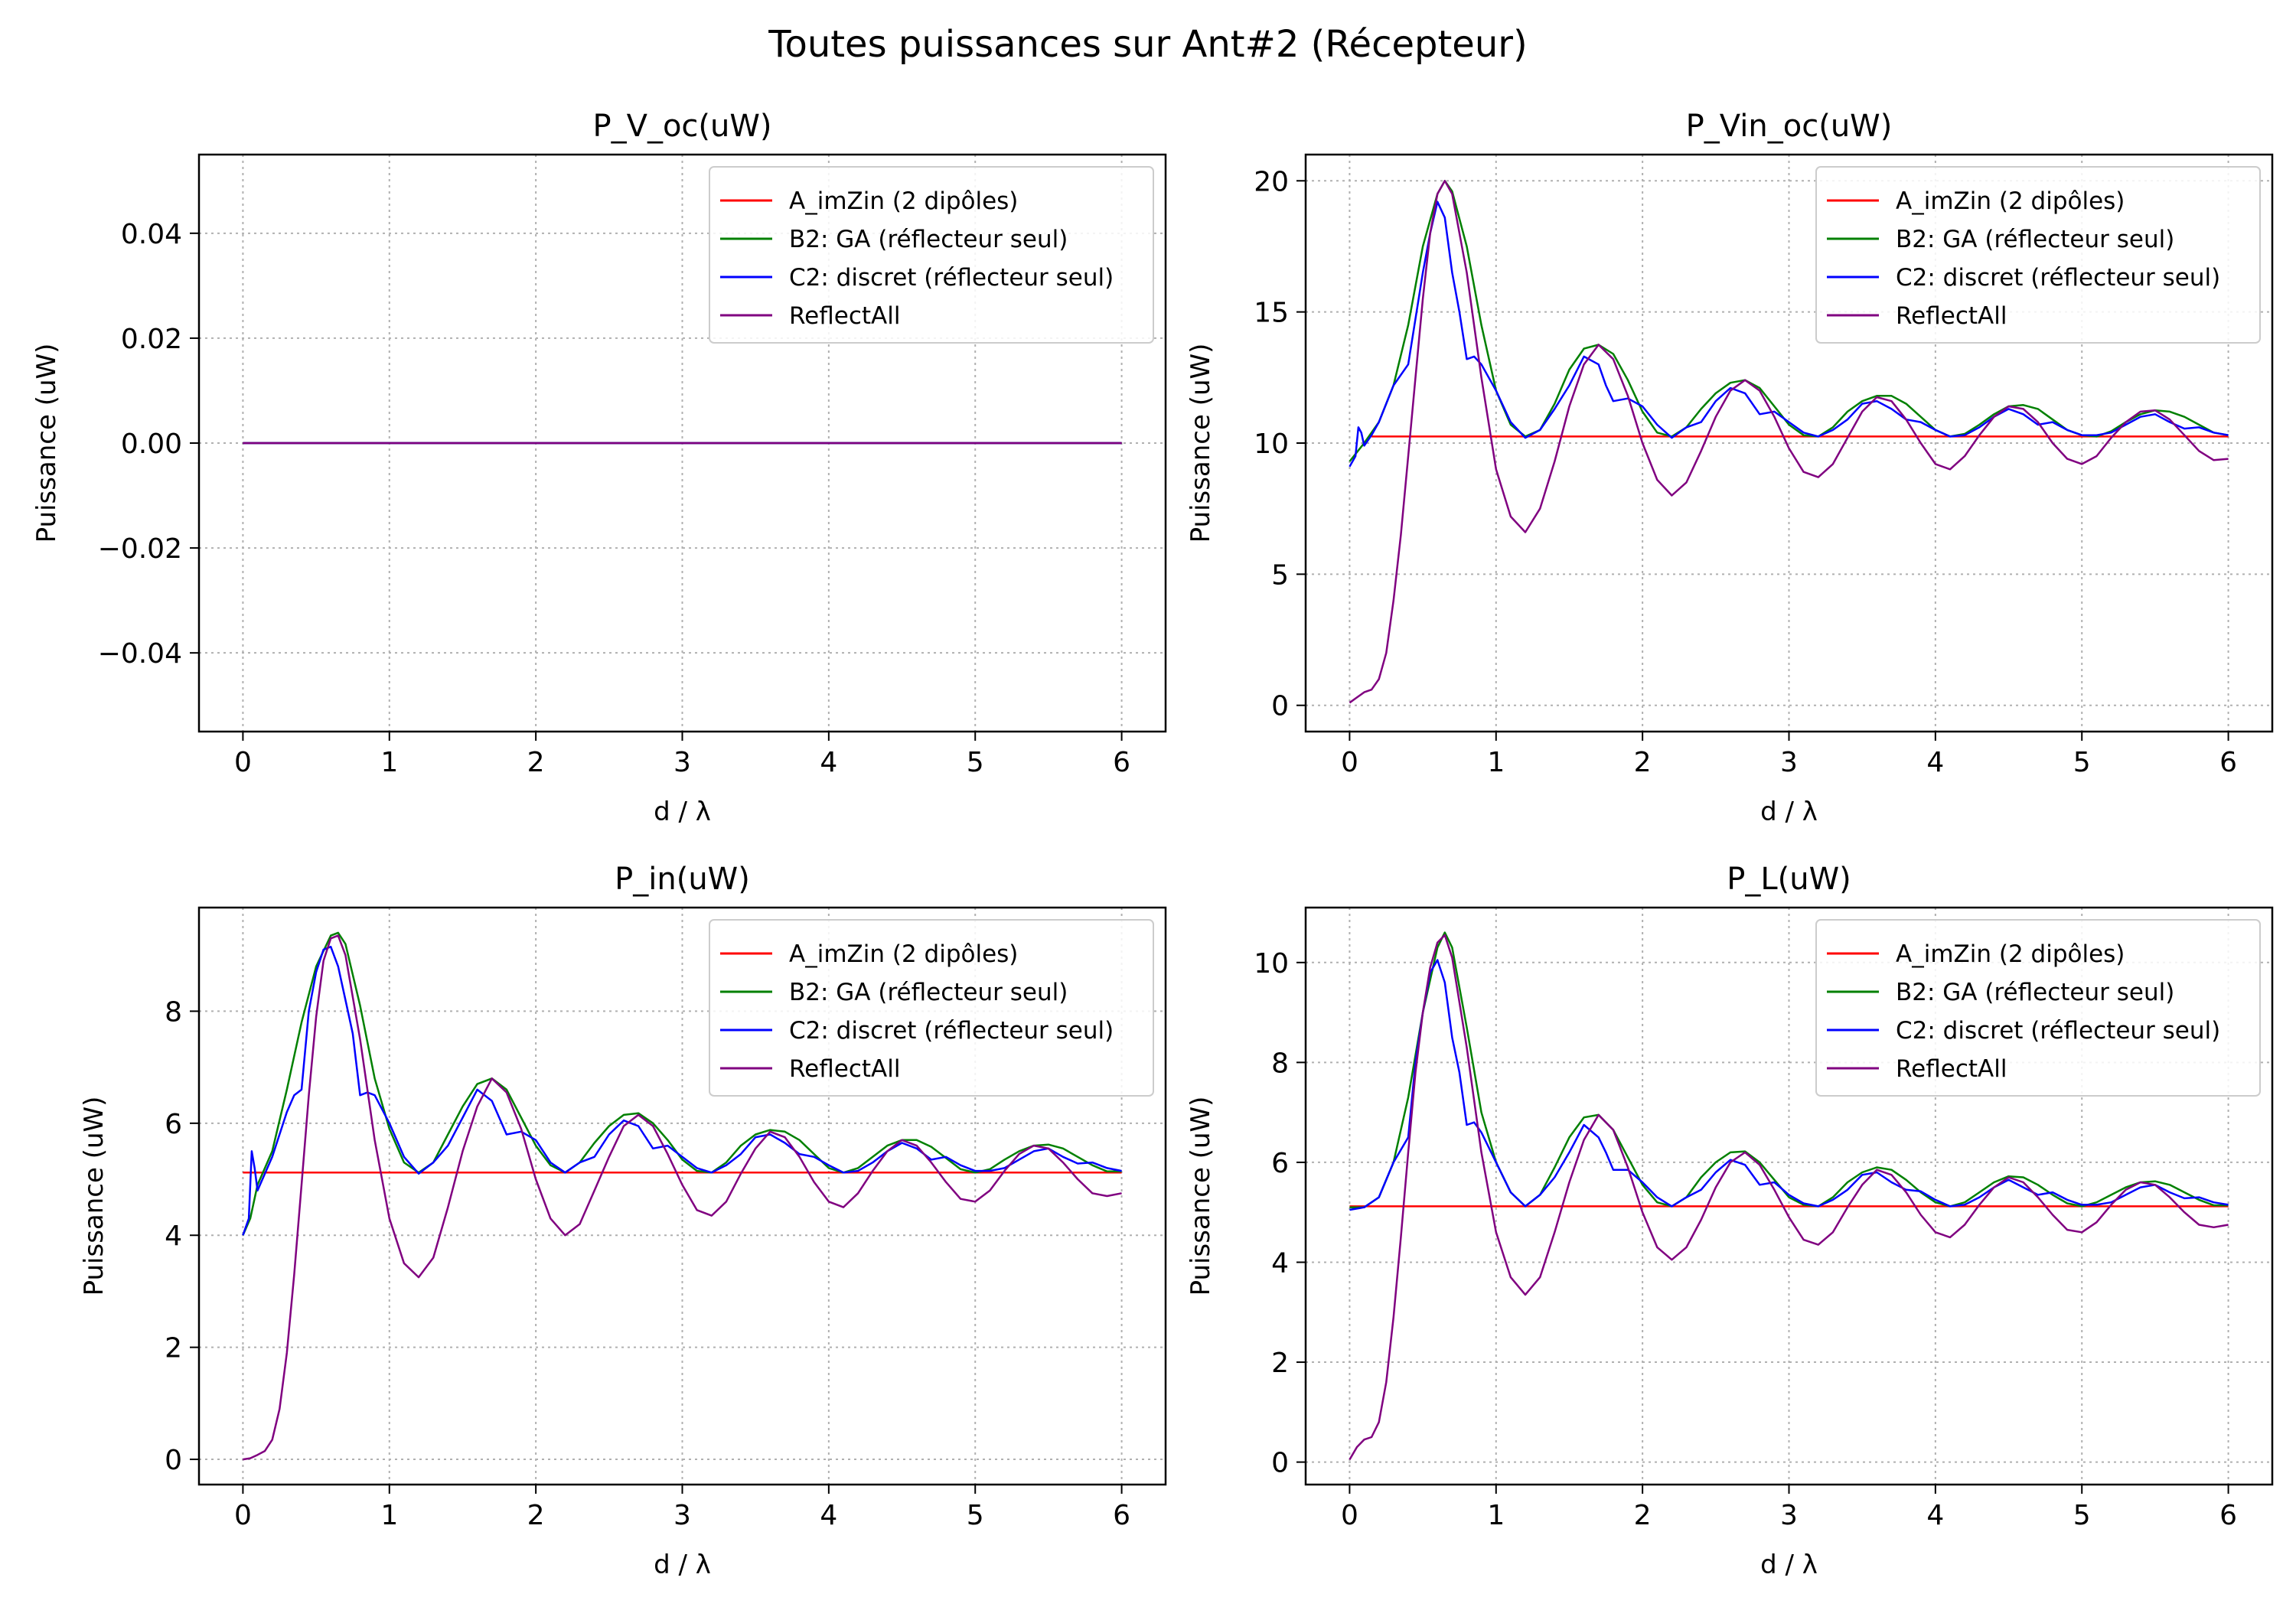 The height and width of the screenshot is (1607, 2296). What do you see at coordinates (151, 444) in the screenshot?
I see `y-tick-label: 0.00` at bounding box center [151, 444].